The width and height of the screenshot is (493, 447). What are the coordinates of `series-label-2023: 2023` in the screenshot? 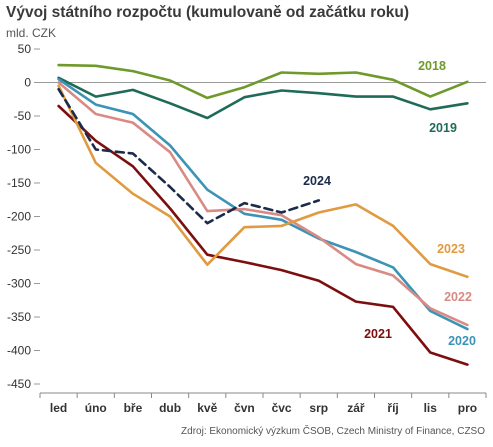 It's located at (451, 249).